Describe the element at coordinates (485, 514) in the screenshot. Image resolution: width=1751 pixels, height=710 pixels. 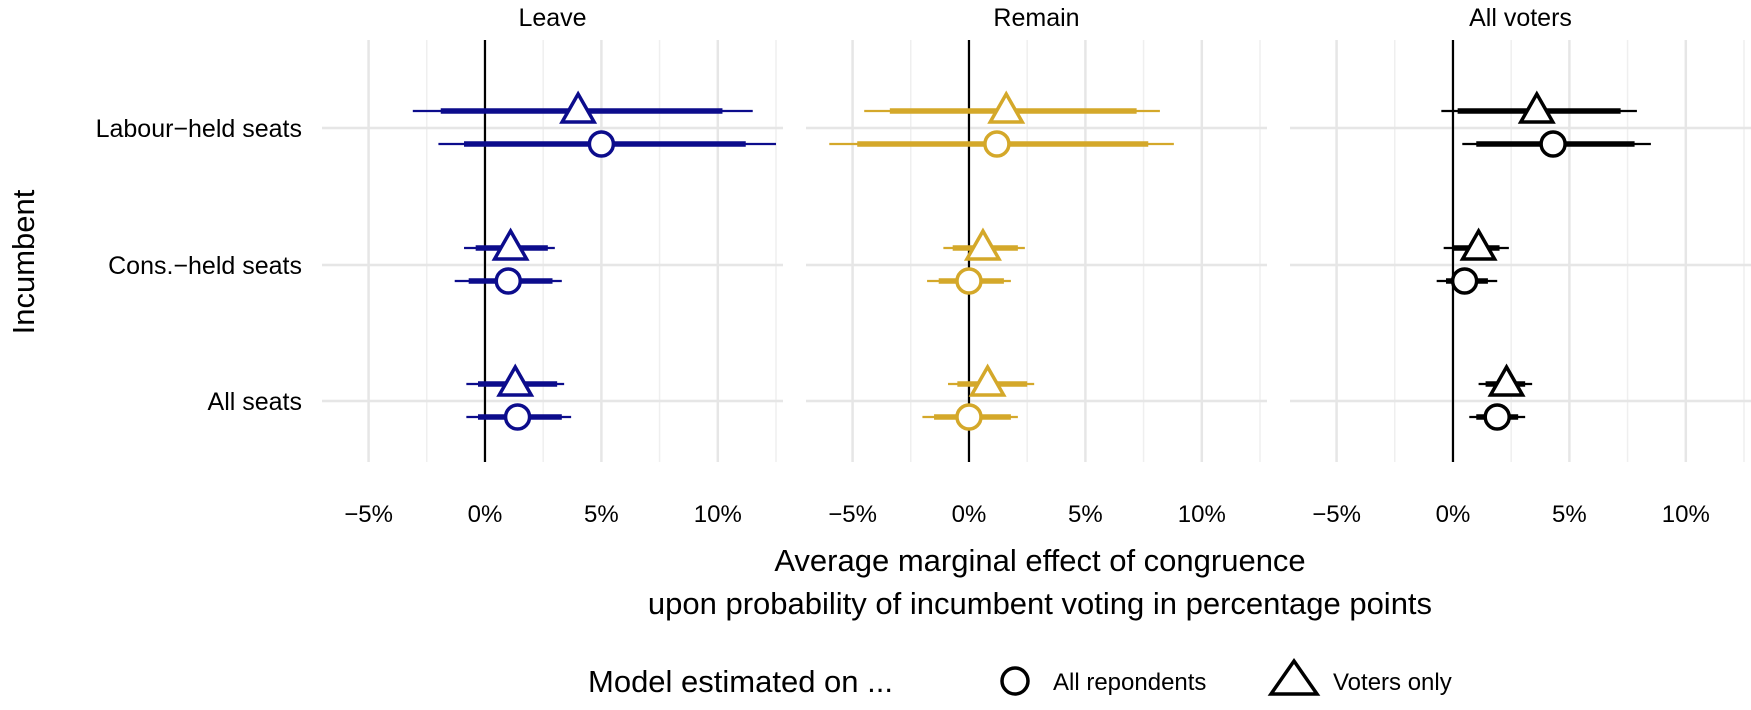
I see `x-tick-label-leave: 0%` at that location.